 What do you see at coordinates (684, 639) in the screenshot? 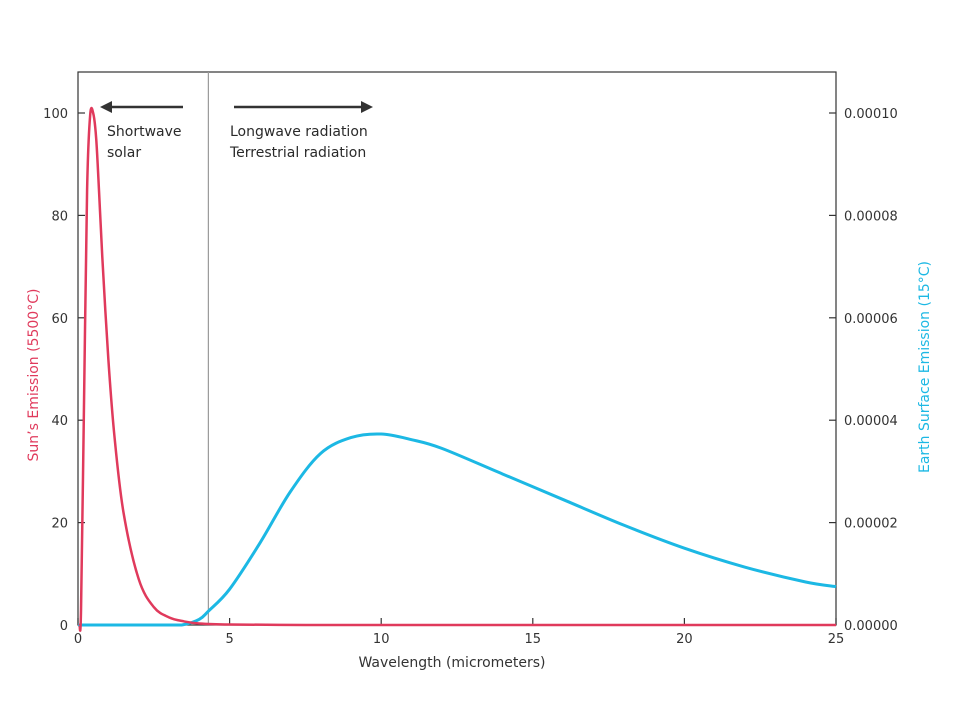
I see `x-tick-label: 20` at bounding box center [684, 639].